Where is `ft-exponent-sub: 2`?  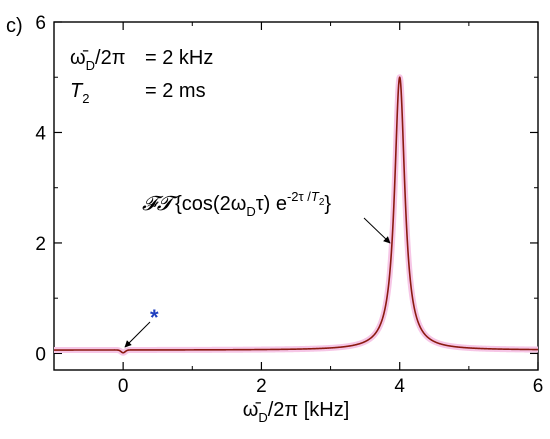 ft-exponent-sub: 2 is located at coordinates (322, 202).